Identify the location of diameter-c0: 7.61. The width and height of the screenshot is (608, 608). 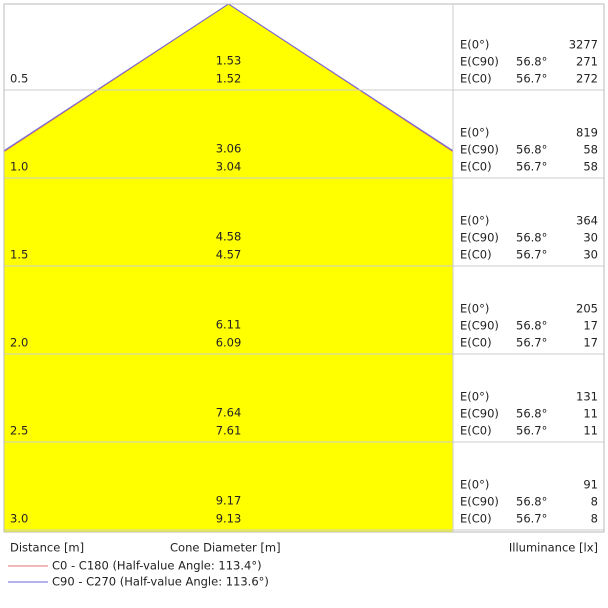
(229, 431).